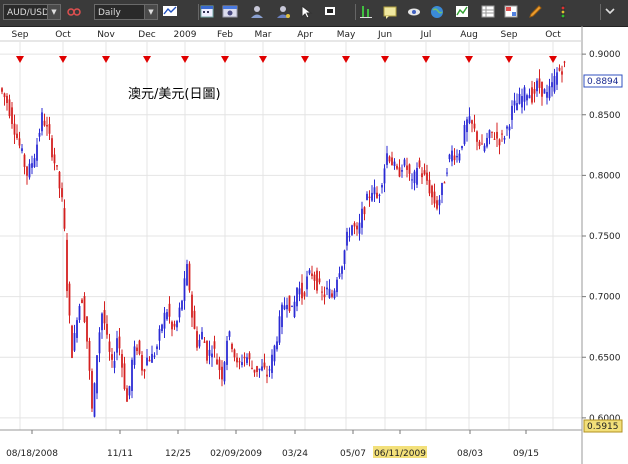 Image resolution: width=628 pixels, height=464 pixels. Describe the element at coordinates (437, 12) in the screenshot. I see `globe-button` at that location.